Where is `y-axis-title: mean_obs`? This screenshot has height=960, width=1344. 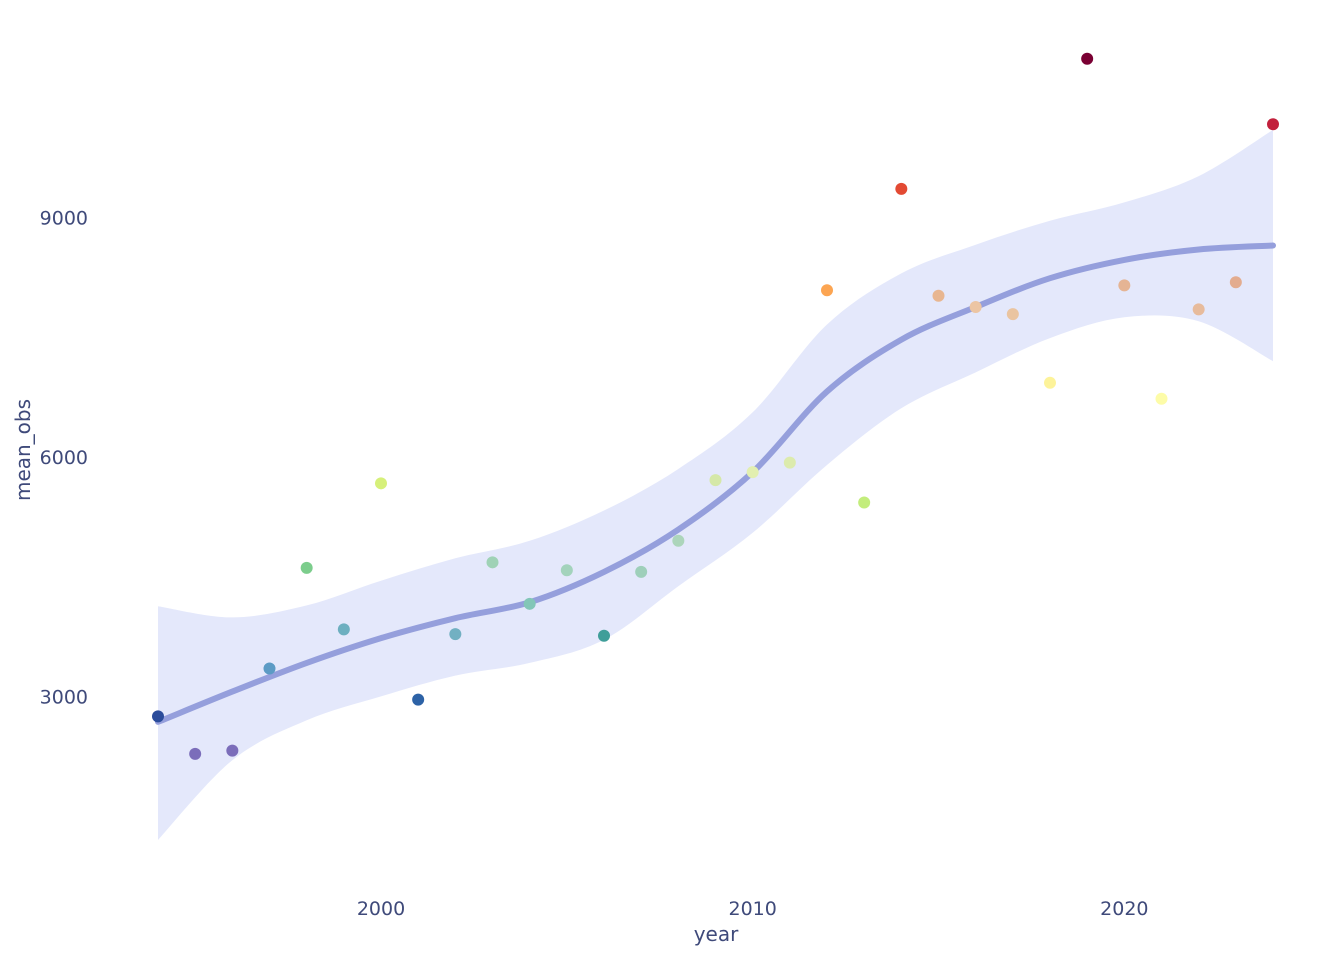 y-axis-title: mean_obs is located at coordinates (23, 450).